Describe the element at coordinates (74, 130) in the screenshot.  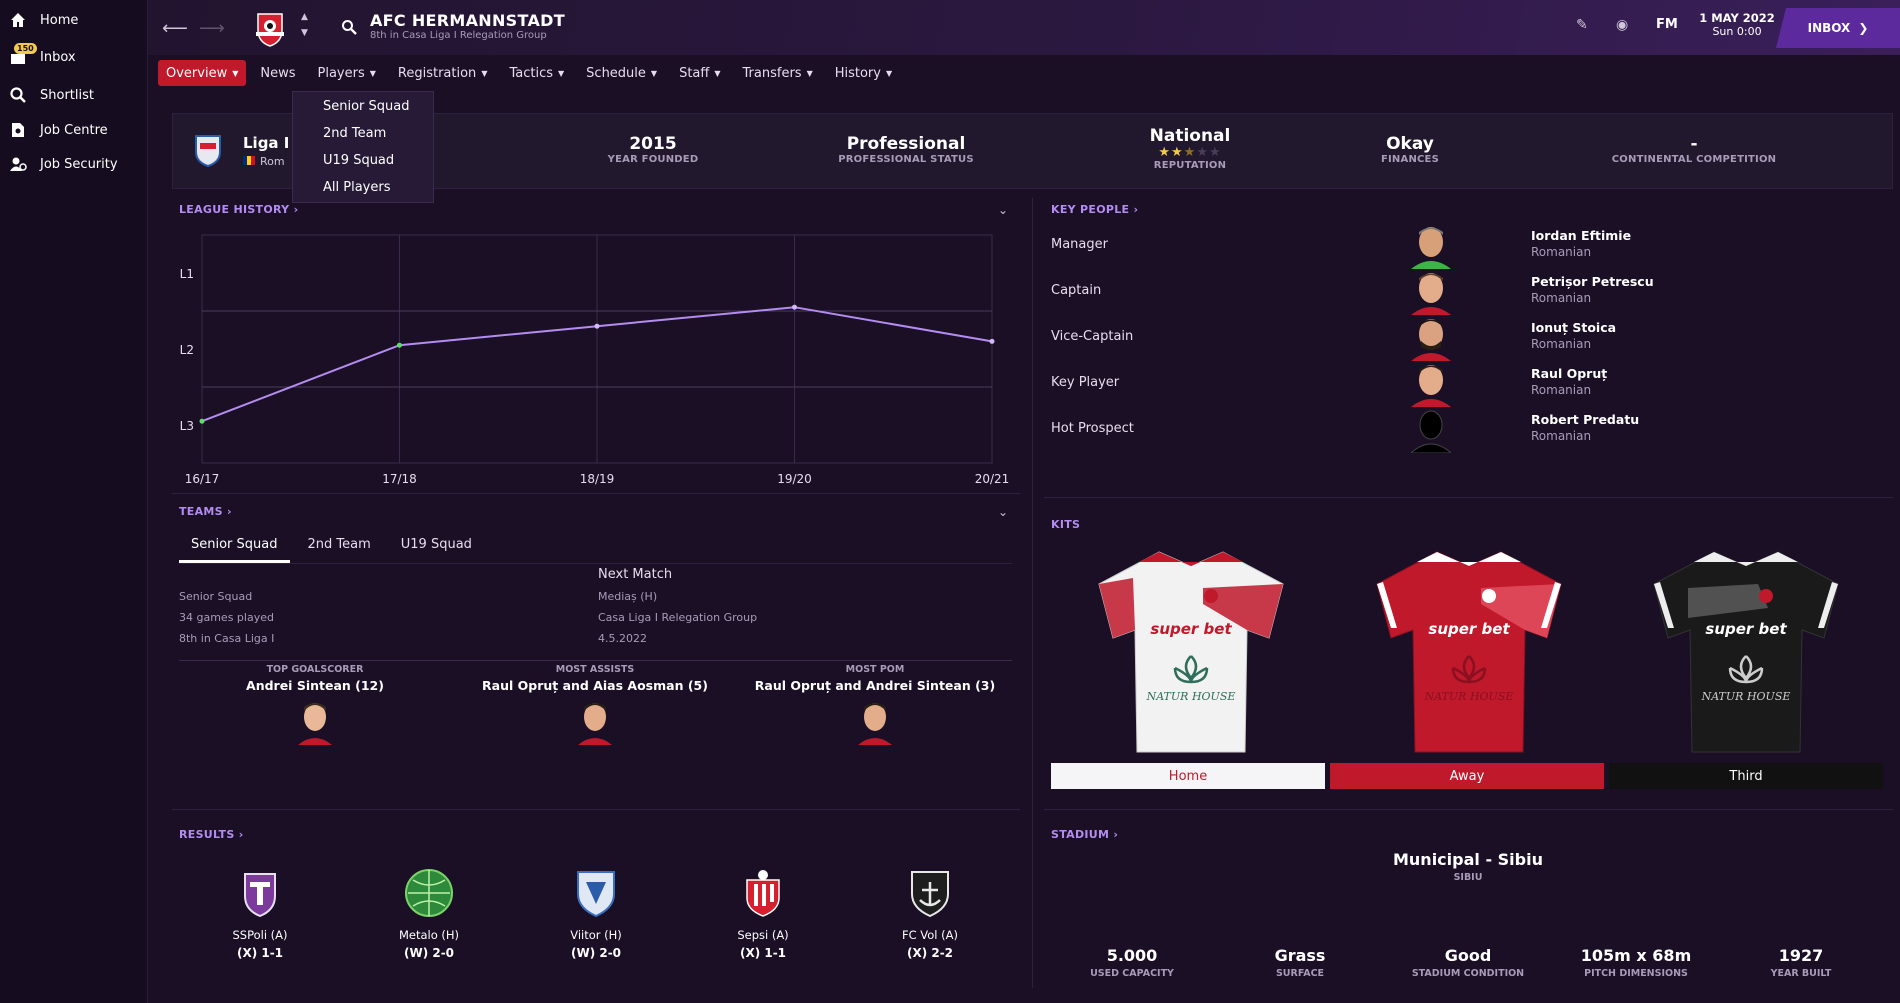
I see `sidebar-item-job-centre: Job Centre` at that location.